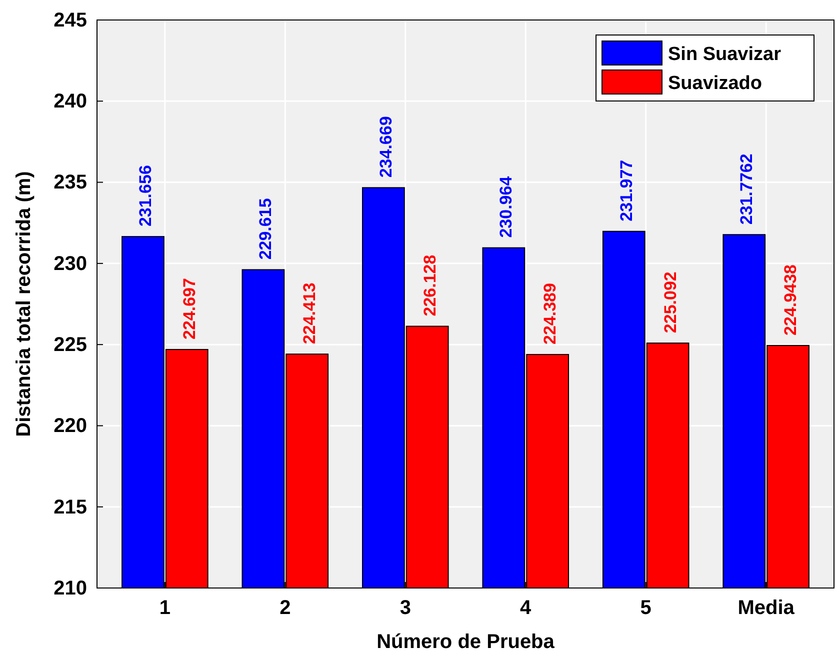  Describe the element at coordinates (746, 189) in the screenshot. I see `data-label: 231.7762` at that location.